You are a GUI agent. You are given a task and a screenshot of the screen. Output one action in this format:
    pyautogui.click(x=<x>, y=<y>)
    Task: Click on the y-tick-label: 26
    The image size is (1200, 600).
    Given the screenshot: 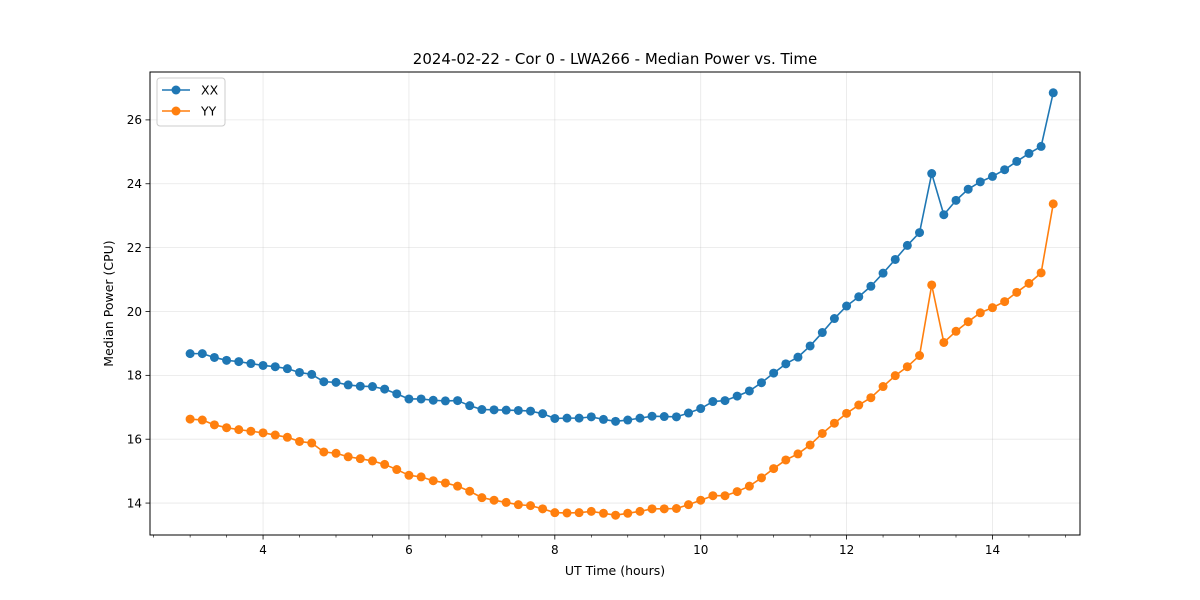 What is the action you would take?
    pyautogui.click(x=134, y=120)
    